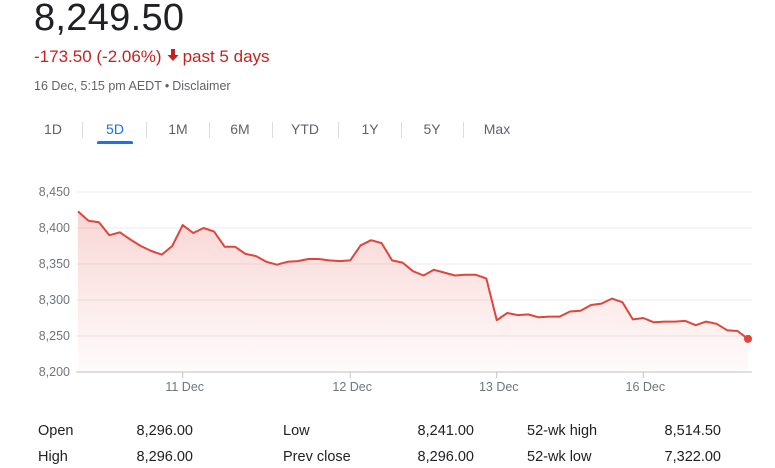 The height and width of the screenshot is (468, 775). I want to click on tab-label: 6M, so click(240, 129).